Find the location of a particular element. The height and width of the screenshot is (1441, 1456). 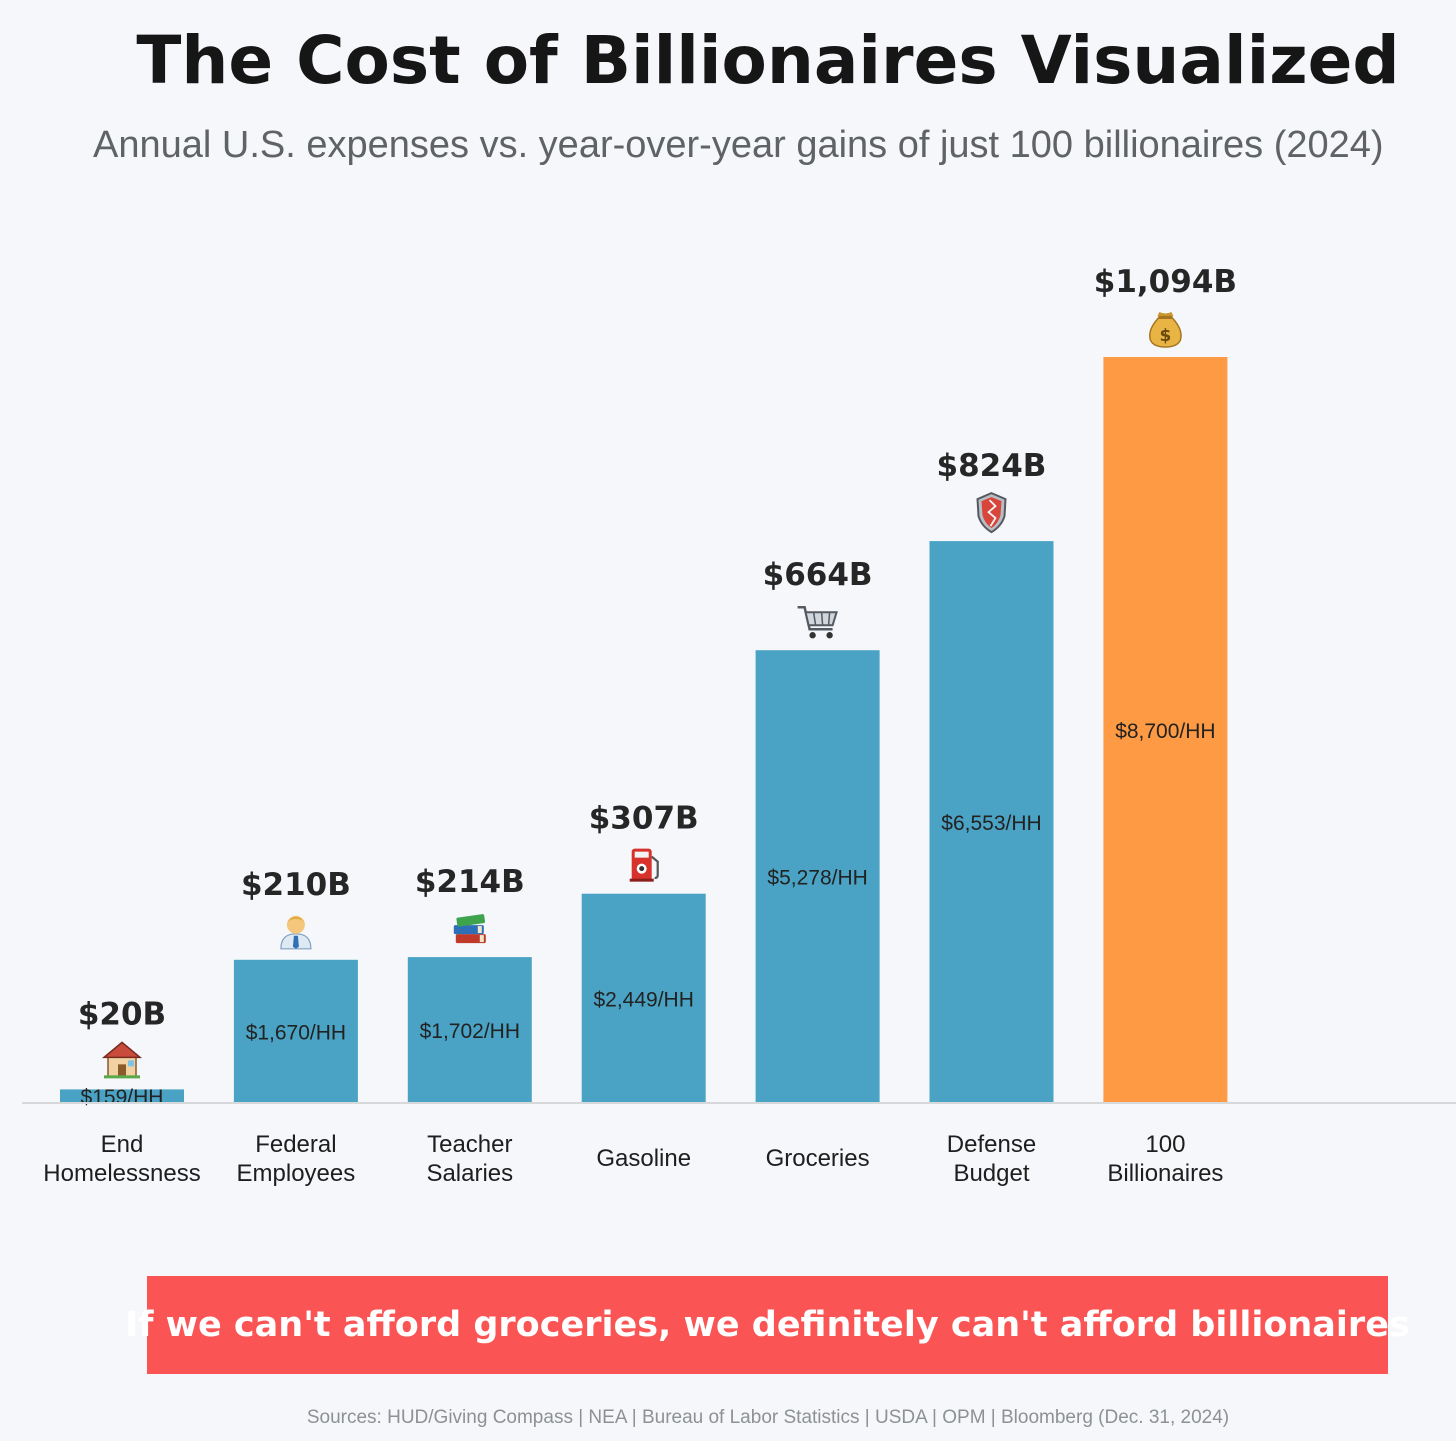

house-icon is located at coordinates (122, 1060).